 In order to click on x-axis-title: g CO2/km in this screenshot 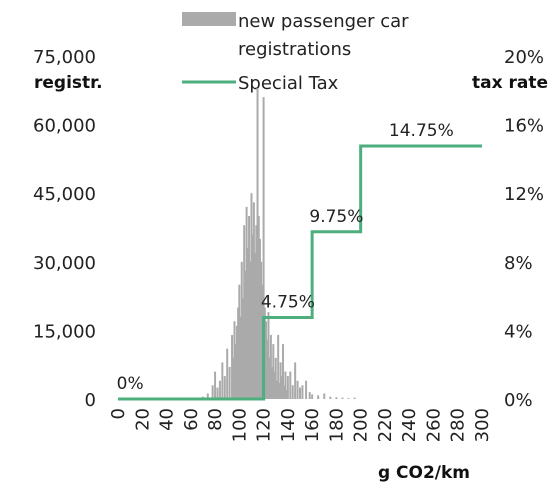, I will do `click(424, 473)`.